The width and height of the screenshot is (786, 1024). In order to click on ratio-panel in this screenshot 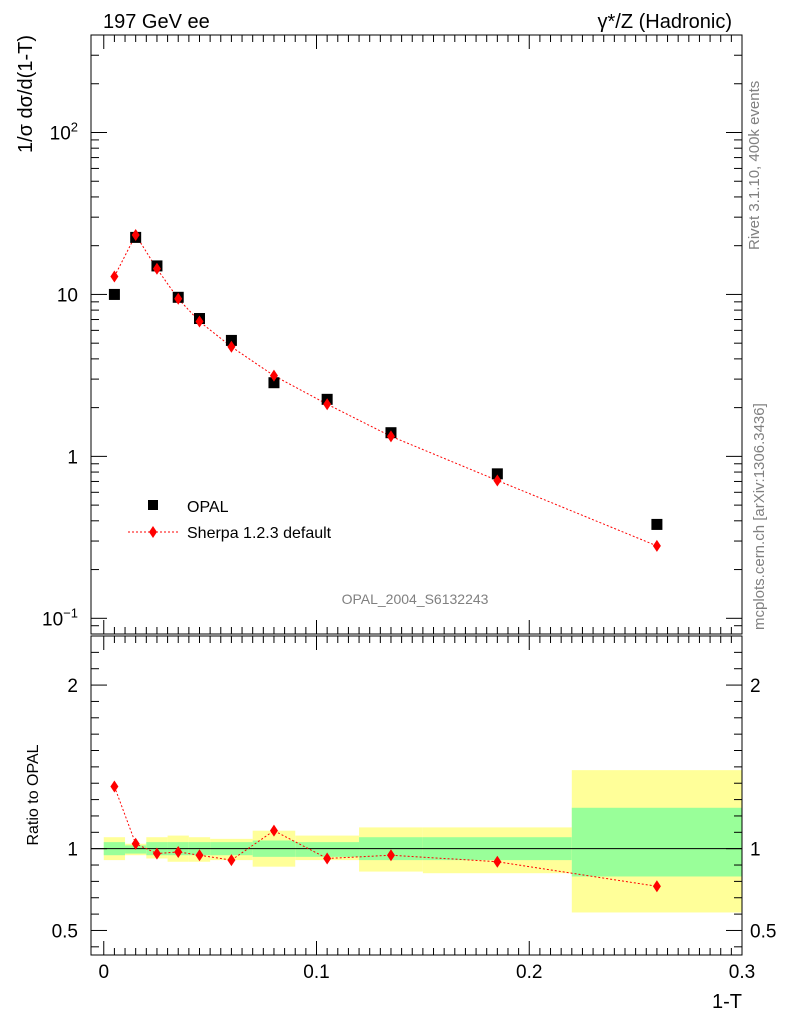, I will do `click(385, 836)`.